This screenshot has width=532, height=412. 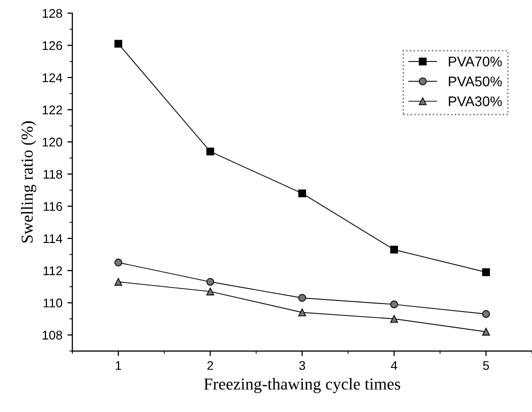 I want to click on y-tick-label: 112, so click(x=53, y=271).